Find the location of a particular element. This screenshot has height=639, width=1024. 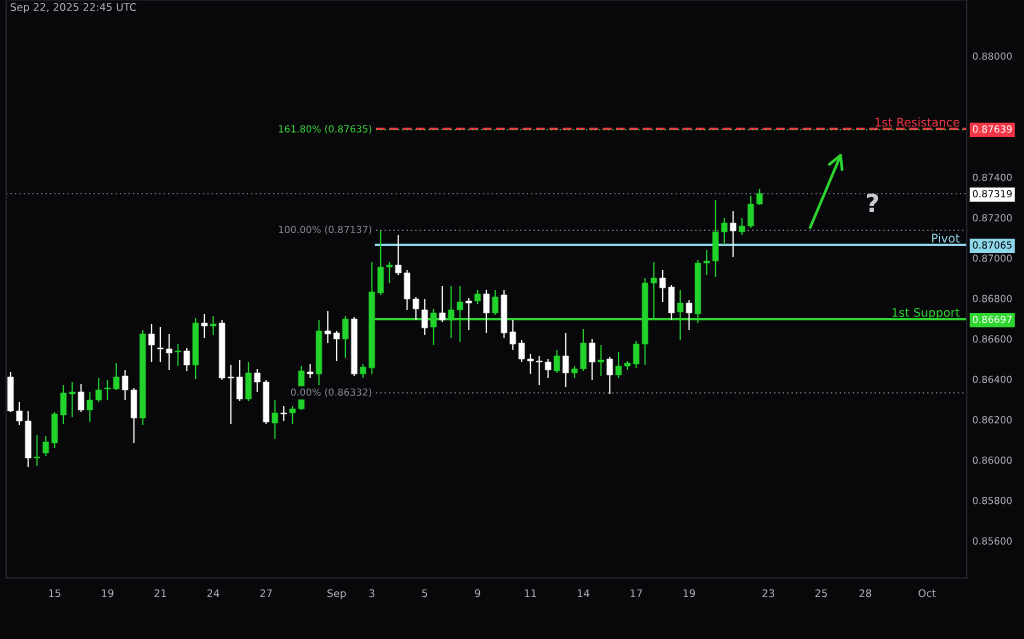

x-tick-label: 27 is located at coordinates (266, 593).